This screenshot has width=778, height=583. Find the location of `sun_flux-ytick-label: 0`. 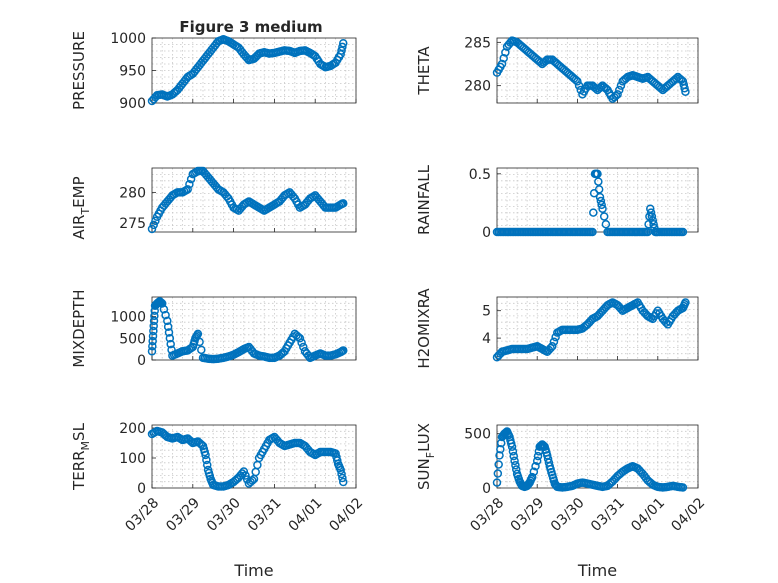

sun_flux-ytick-label: 0 is located at coordinates (486, 489).